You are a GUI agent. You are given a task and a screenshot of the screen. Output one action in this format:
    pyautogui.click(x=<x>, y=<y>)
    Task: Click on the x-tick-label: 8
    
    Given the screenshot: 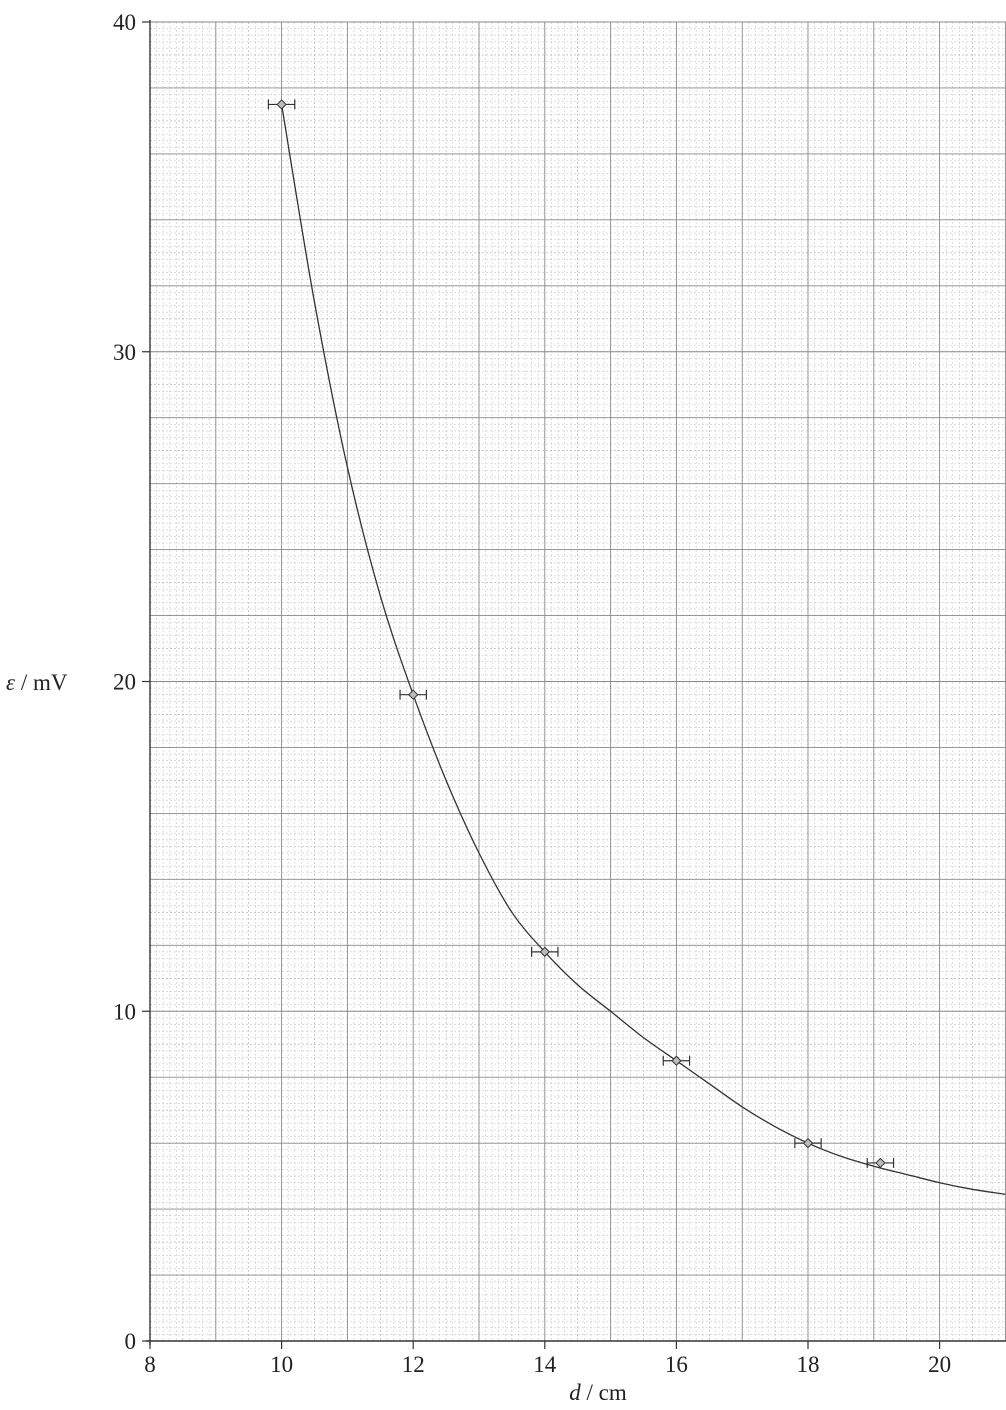 What is the action you would take?
    pyautogui.click(x=150, y=1364)
    